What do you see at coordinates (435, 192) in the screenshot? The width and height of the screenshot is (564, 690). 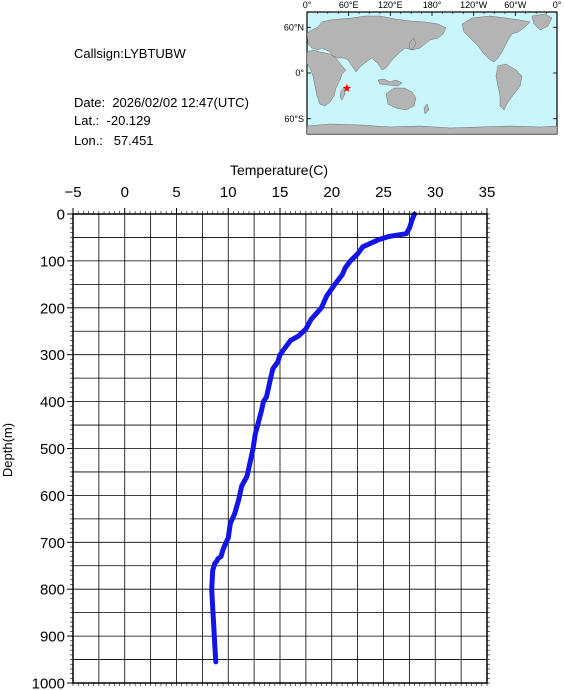 I see `x-tick-label: 30` at bounding box center [435, 192].